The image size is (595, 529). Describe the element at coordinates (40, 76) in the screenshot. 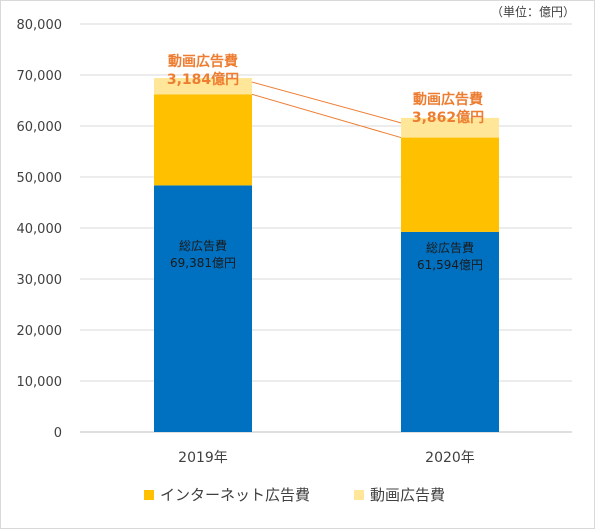

I see `y-tick-label: 70,000` at that location.